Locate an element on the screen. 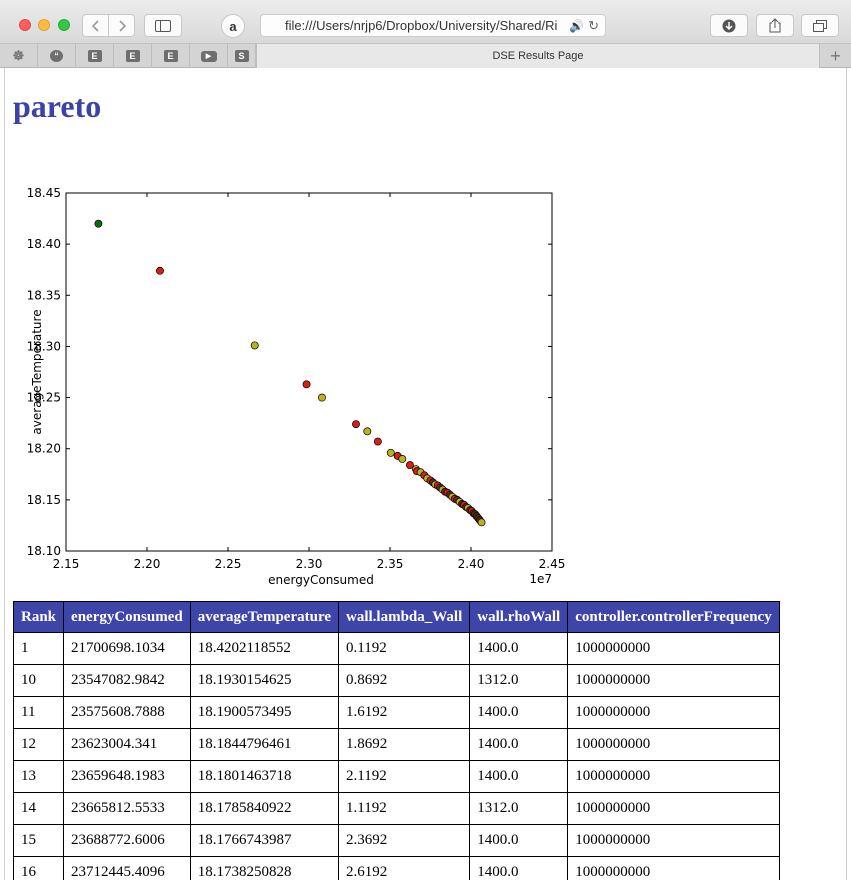 This screenshot has height=880, width=851. tab-dse-results: DSE Results Page is located at coordinates (538, 56).